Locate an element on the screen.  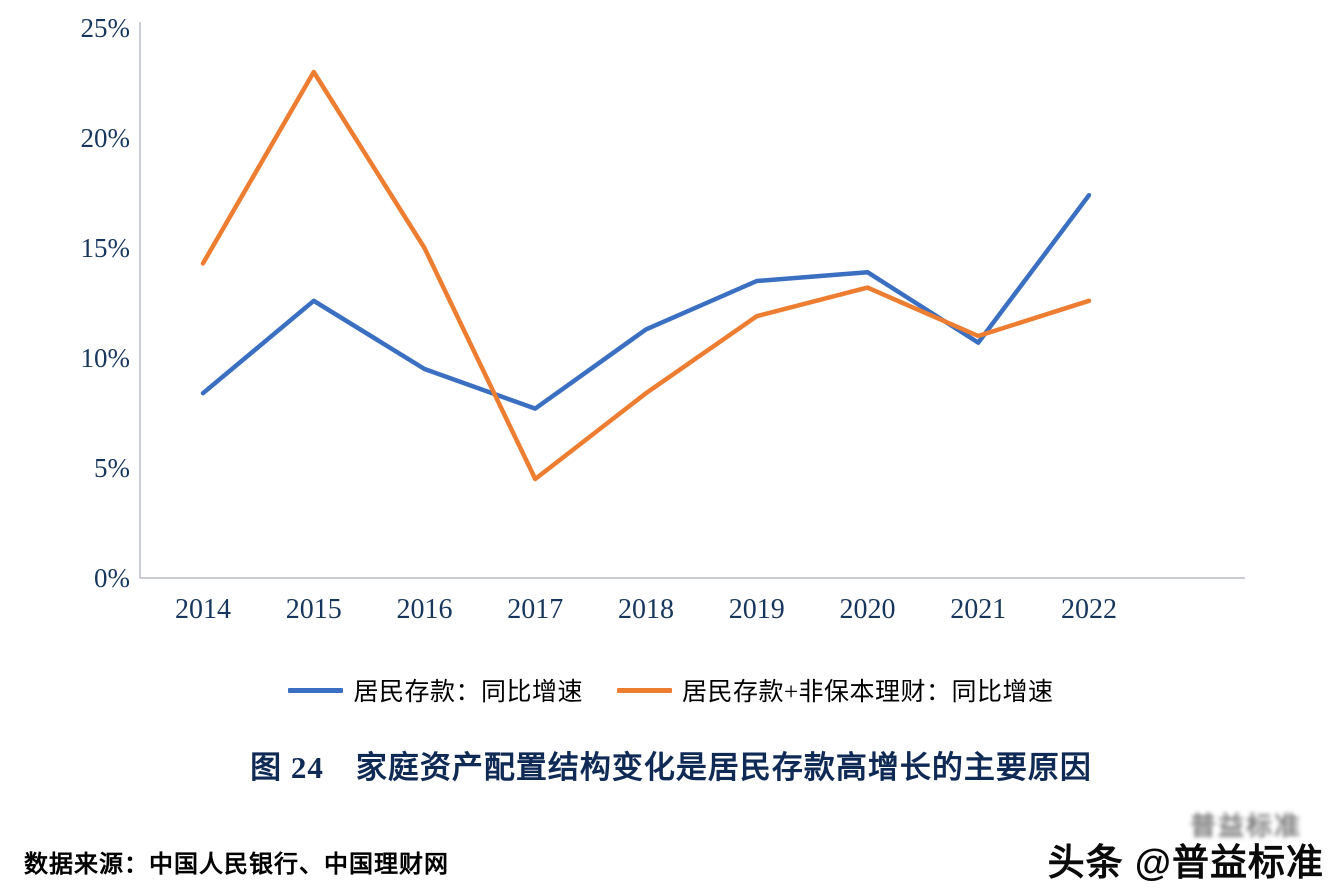
y-tick-label: 25% is located at coordinates (106, 28).